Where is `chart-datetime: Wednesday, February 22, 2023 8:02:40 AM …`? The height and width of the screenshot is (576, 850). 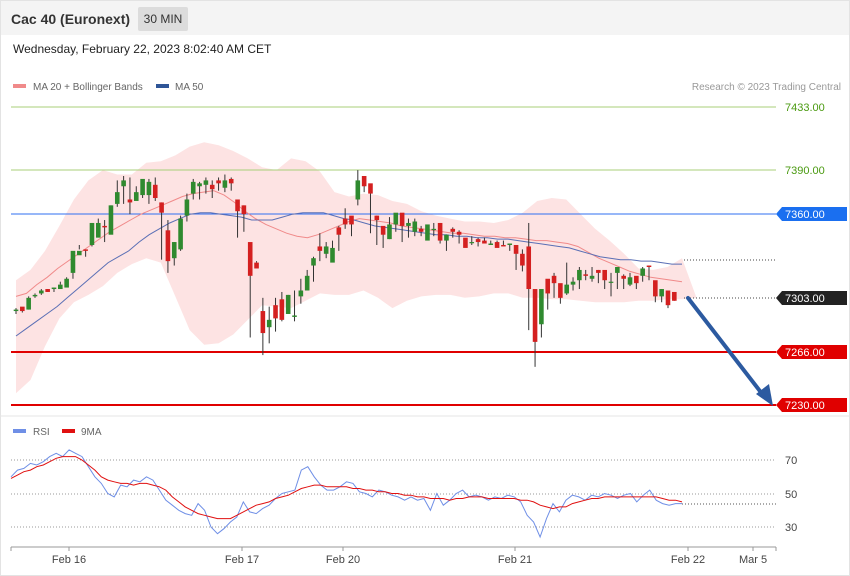 chart-datetime: Wednesday, February 22, 2023 8:02:40 AM … is located at coordinates (142, 49).